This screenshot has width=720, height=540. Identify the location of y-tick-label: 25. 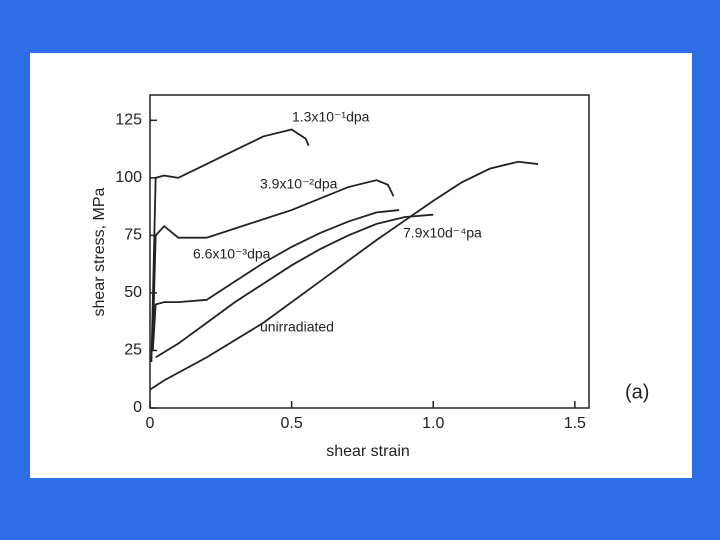
(133, 350).